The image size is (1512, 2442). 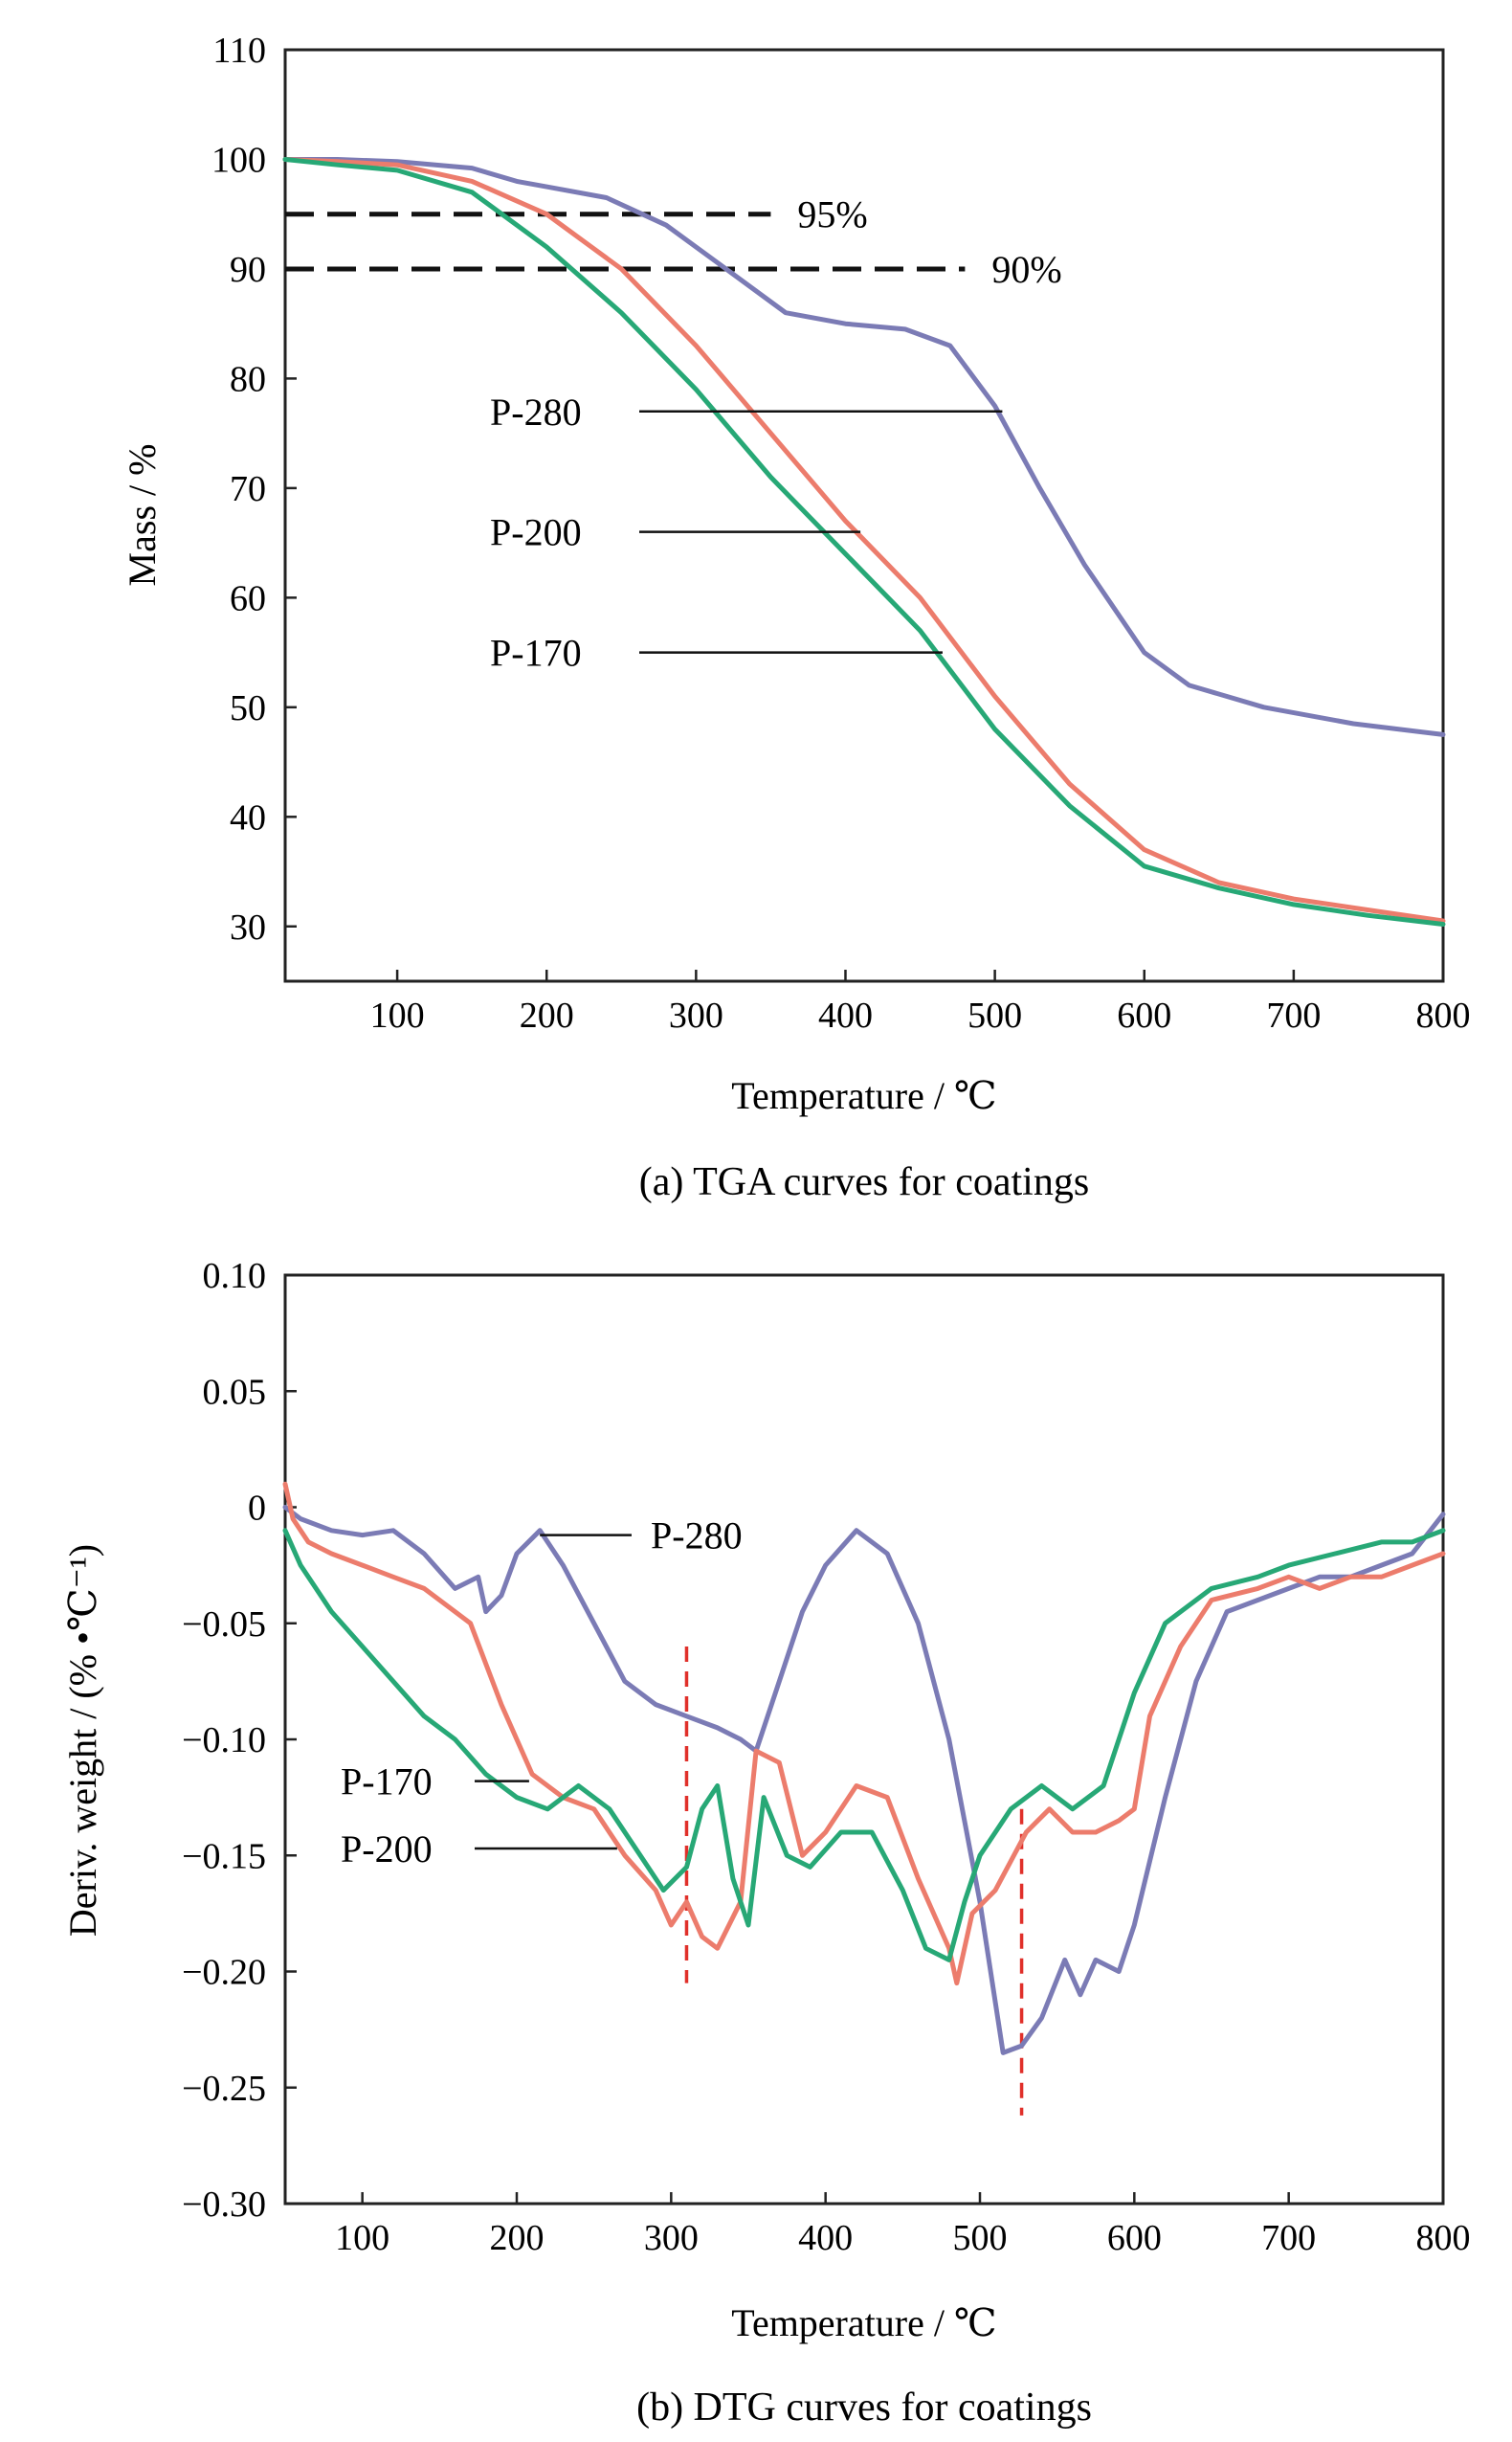 What do you see at coordinates (235, 1276) in the screenshot?
I see `dtg-y-tick-label: 0.10` at bounding box center [235, 1276].